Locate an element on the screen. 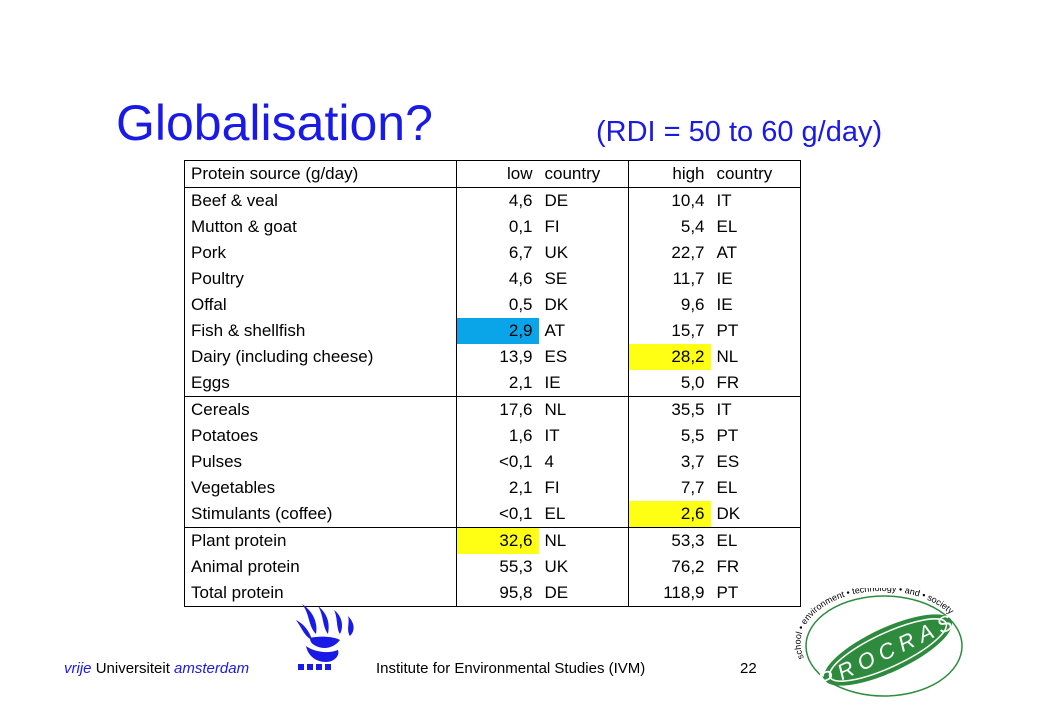 This screenshot has width=1040, height=720. cell-low: 55,3 is located at coordinates (516, 566).